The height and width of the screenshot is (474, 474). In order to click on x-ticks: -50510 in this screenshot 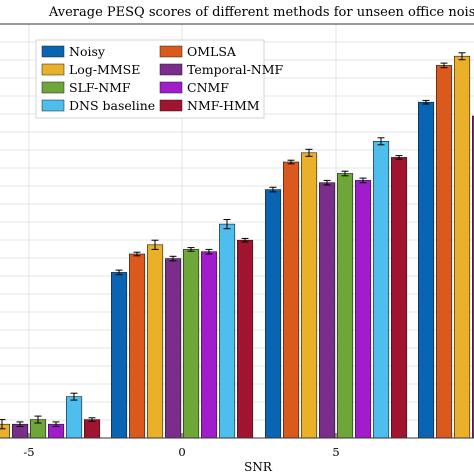, I will do `click(181, 446)`.